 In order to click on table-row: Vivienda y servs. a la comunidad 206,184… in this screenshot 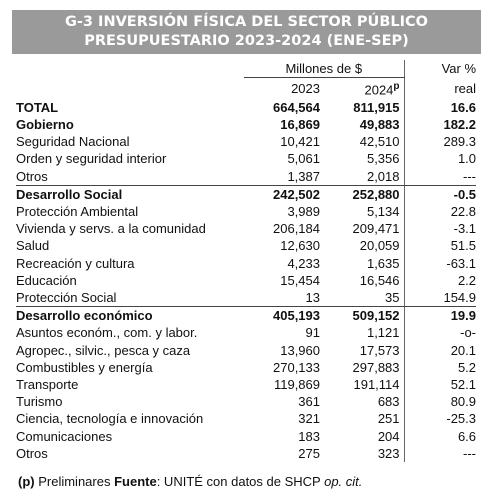, I will do `click(246, 229)`.